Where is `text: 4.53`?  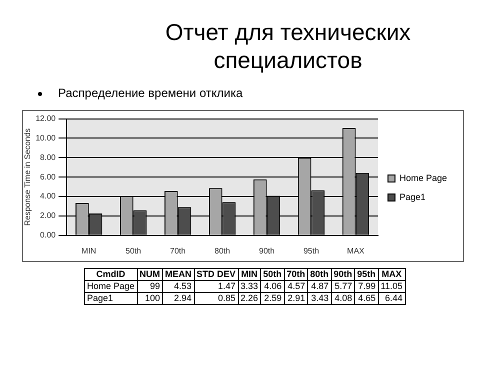
text: 4.53 is located at coordinates (178, 286).